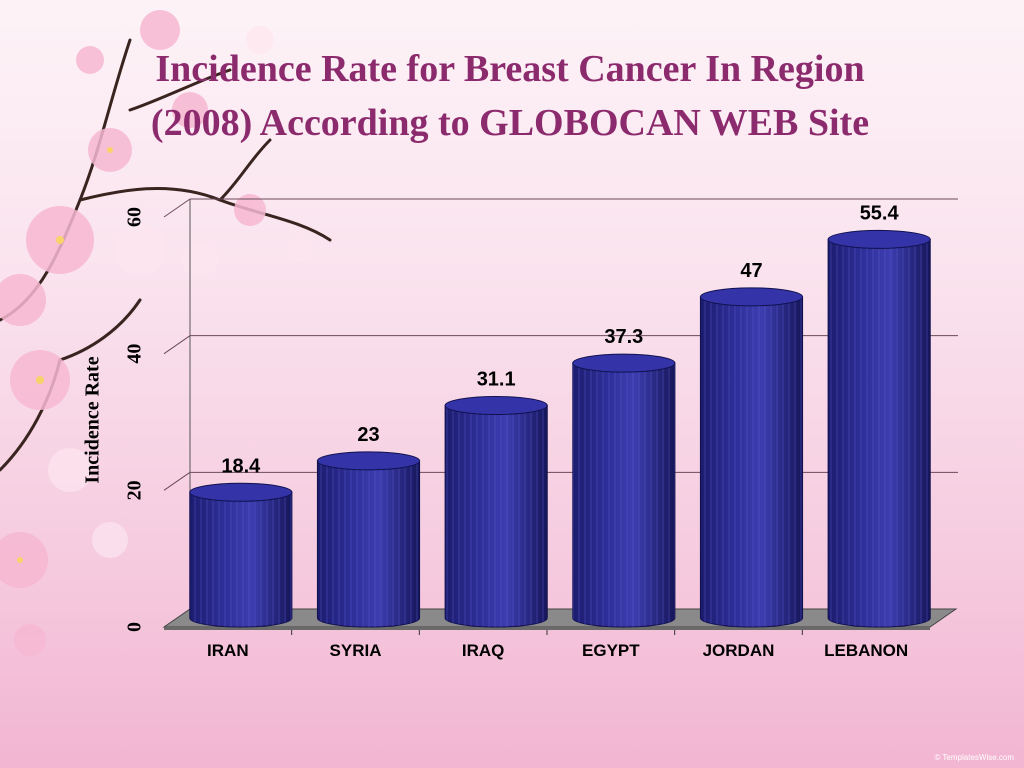 The width and height of the screenshot is (1024, 768). What do you see at coordinates (241, 466) in the screenshot?
I see `data-label: 18.4` at bounding box center [241, 466].